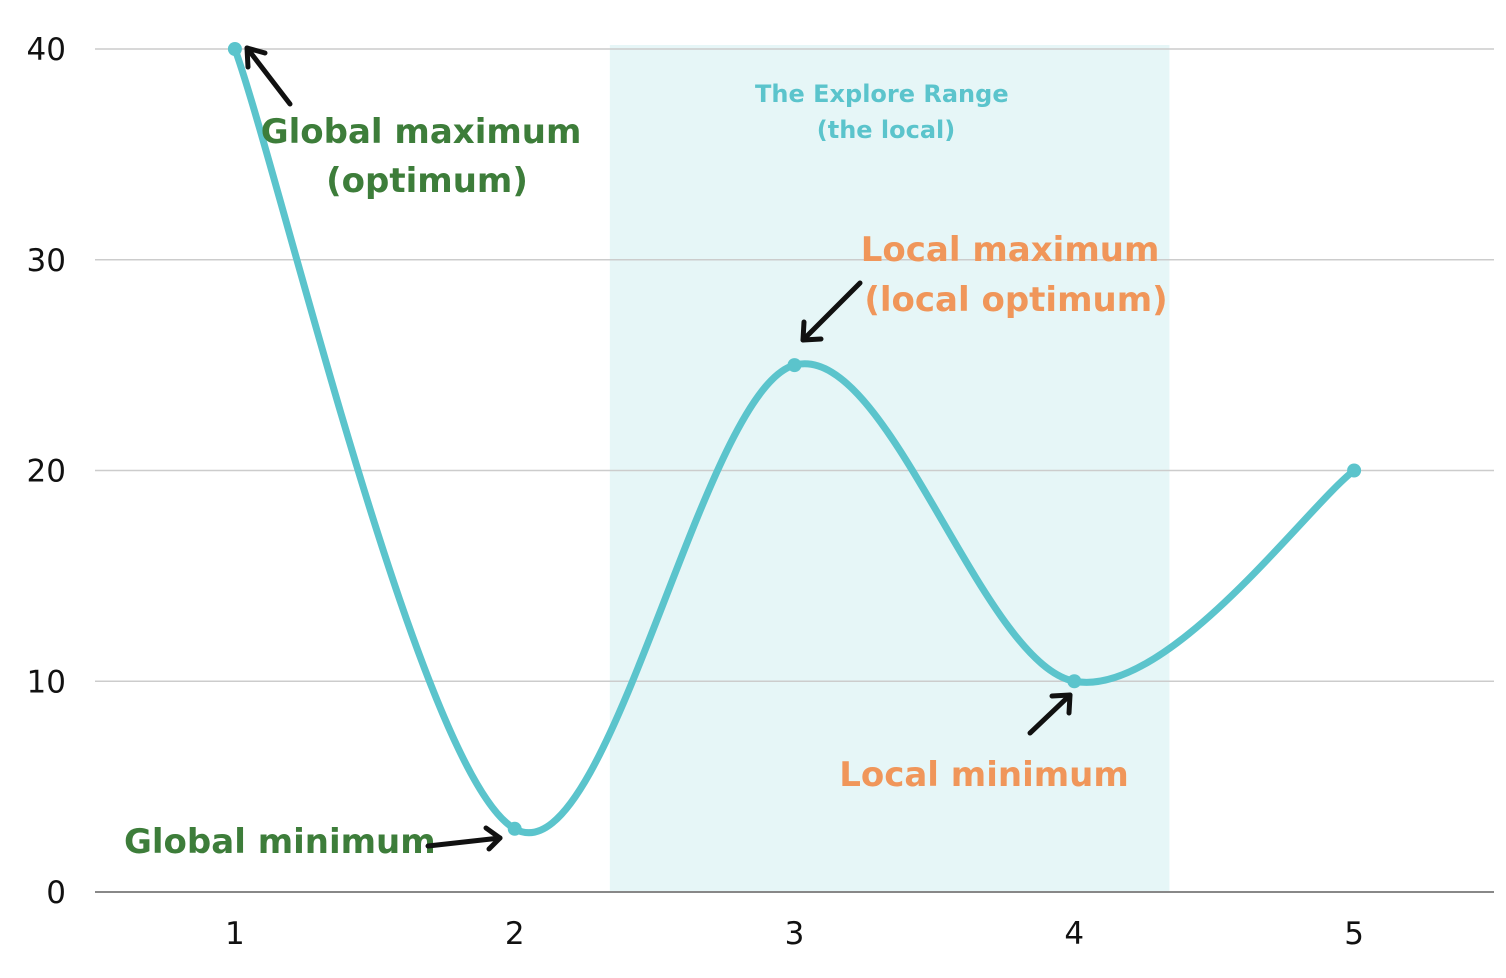 Image resolution: width=1506 pixels, height=978 pixels. Describe the element at coordinates (882, 94) in the screenshot. I see `explore-range-line-1: The Explore Range` at that location.